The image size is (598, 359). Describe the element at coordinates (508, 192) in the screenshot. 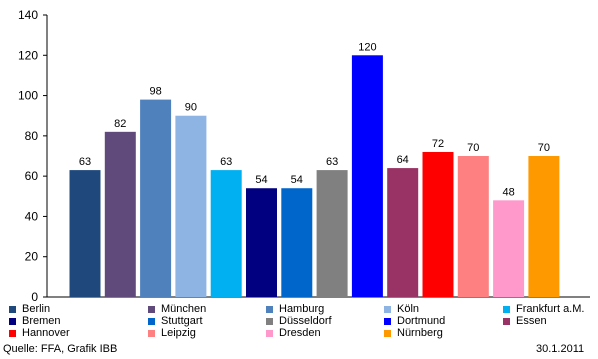

I see `data-label: 48` at that location.